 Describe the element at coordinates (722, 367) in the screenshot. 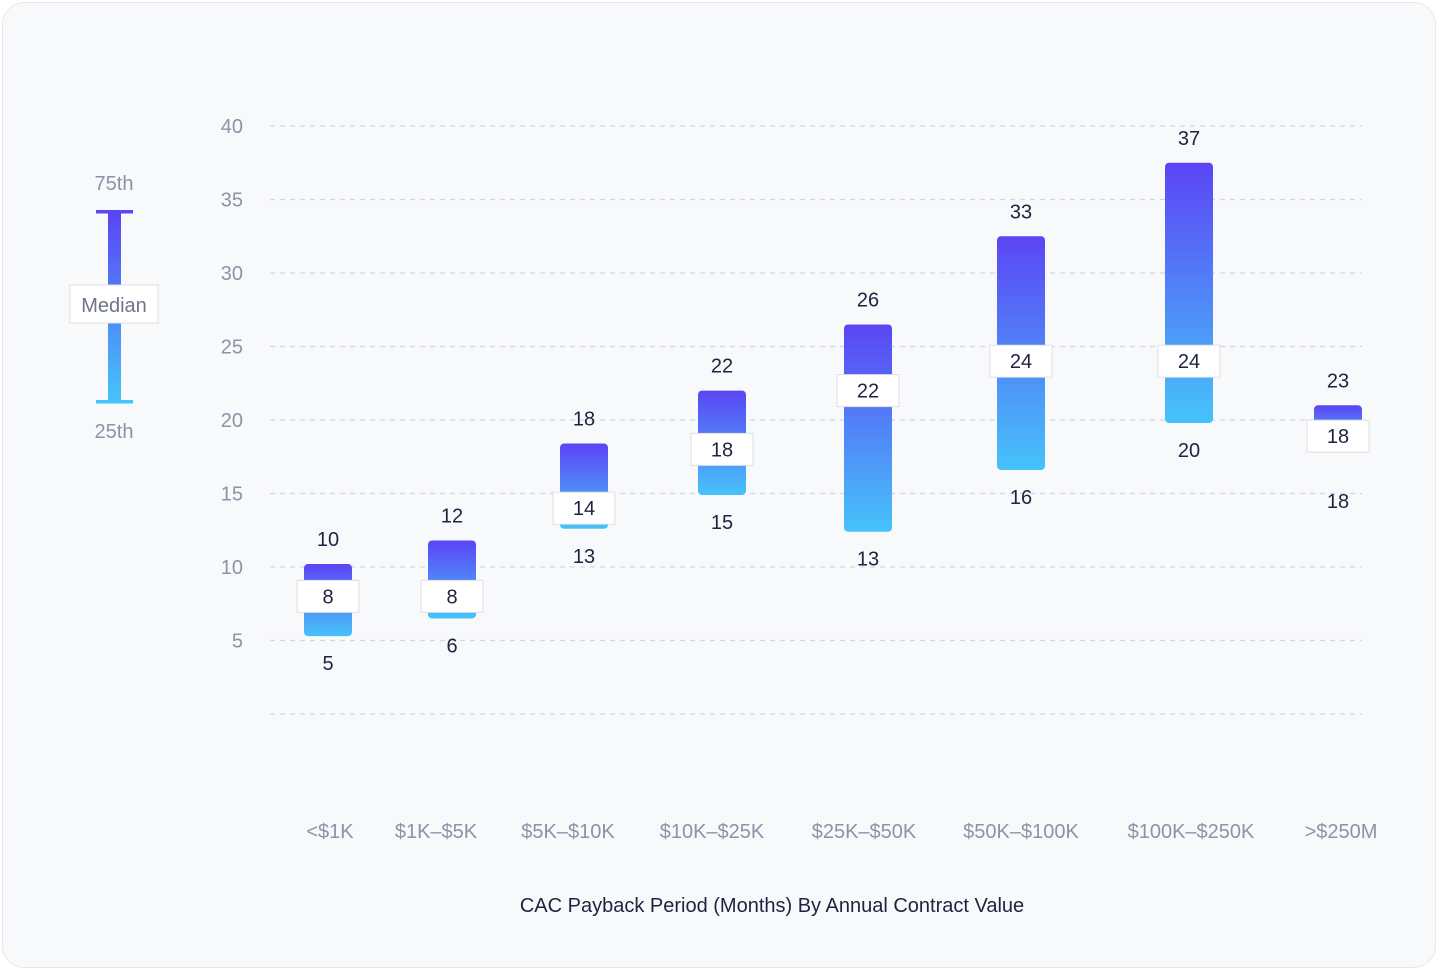

I see `p75-label: 22` at that location.